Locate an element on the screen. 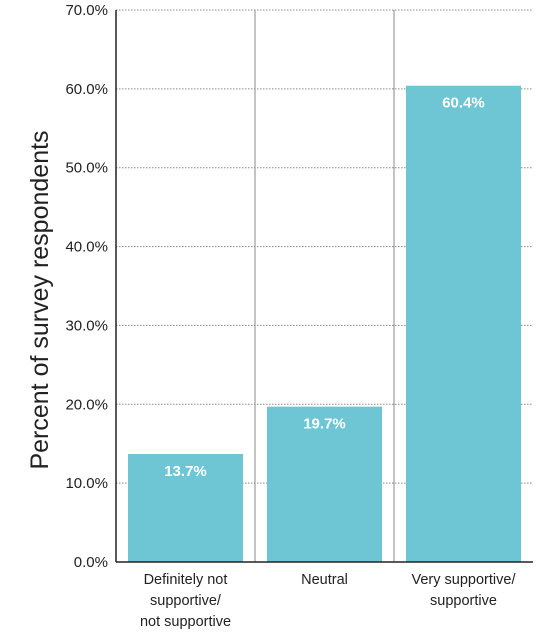 Image resolution: width=539 pixels, height=640 pixels. y-axis-title: Percent of survey respondents is located at coordinates (40, 299).